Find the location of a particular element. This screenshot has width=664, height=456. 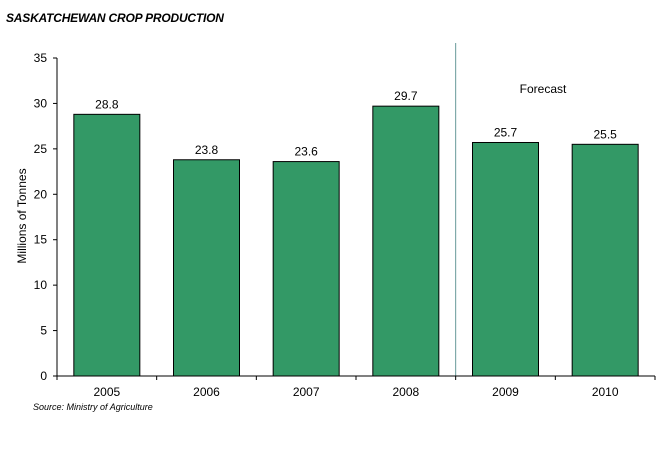

y-tick-label: 0 is located at coordinates (43, 376).